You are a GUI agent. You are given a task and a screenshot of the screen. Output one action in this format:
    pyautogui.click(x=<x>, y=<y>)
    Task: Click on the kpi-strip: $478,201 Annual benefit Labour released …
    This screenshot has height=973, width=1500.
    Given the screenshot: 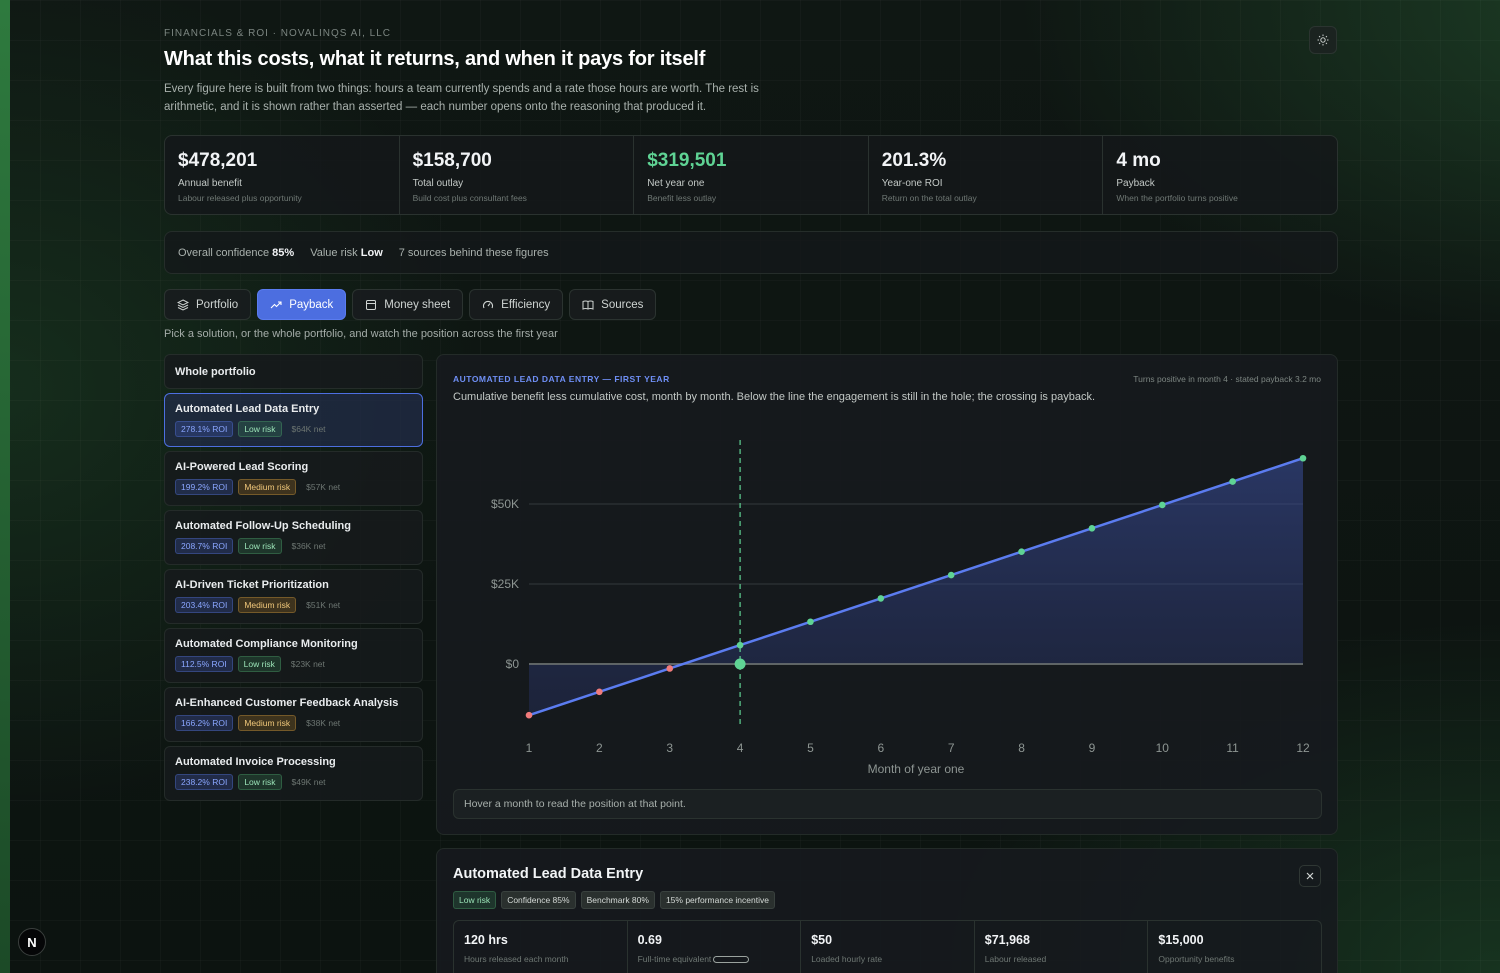 What is the action you would take?
    pyautogui.click(x=751, y=175)
    